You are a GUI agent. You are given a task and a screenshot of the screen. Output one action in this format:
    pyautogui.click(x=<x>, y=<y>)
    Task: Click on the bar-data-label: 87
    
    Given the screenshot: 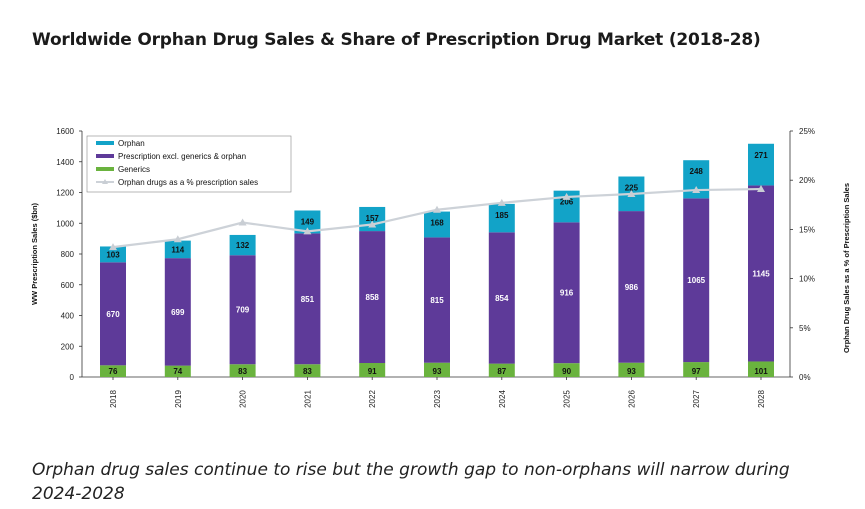 What is the action you would take?
    pyautogui.click(x=501, y=371)
    